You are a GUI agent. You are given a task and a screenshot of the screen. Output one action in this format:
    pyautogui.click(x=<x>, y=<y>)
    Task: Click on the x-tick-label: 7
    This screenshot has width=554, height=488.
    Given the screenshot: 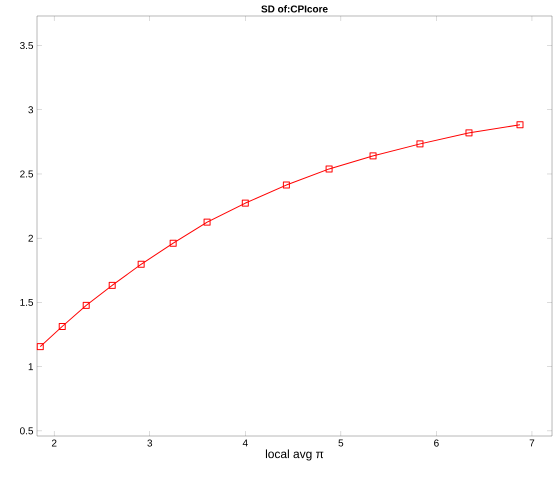 What is the action you would take?
    pyautogui.click(x=532, y=443)
    